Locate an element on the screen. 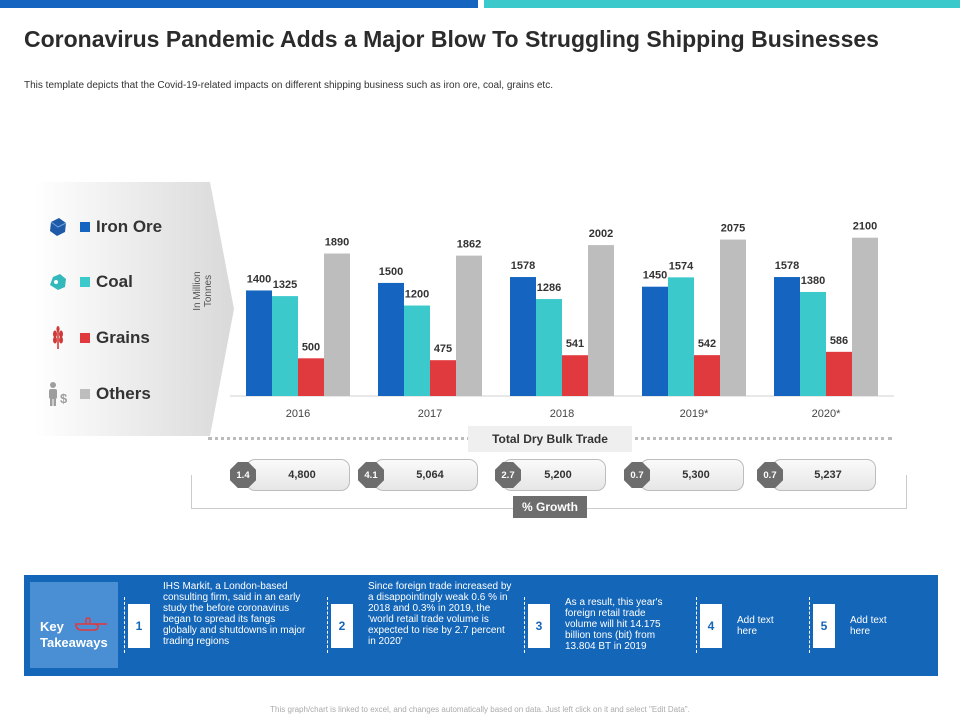 This screenshot has width=960, height=720. legend-label-coal: Coal is located at coordinates (114, 281).